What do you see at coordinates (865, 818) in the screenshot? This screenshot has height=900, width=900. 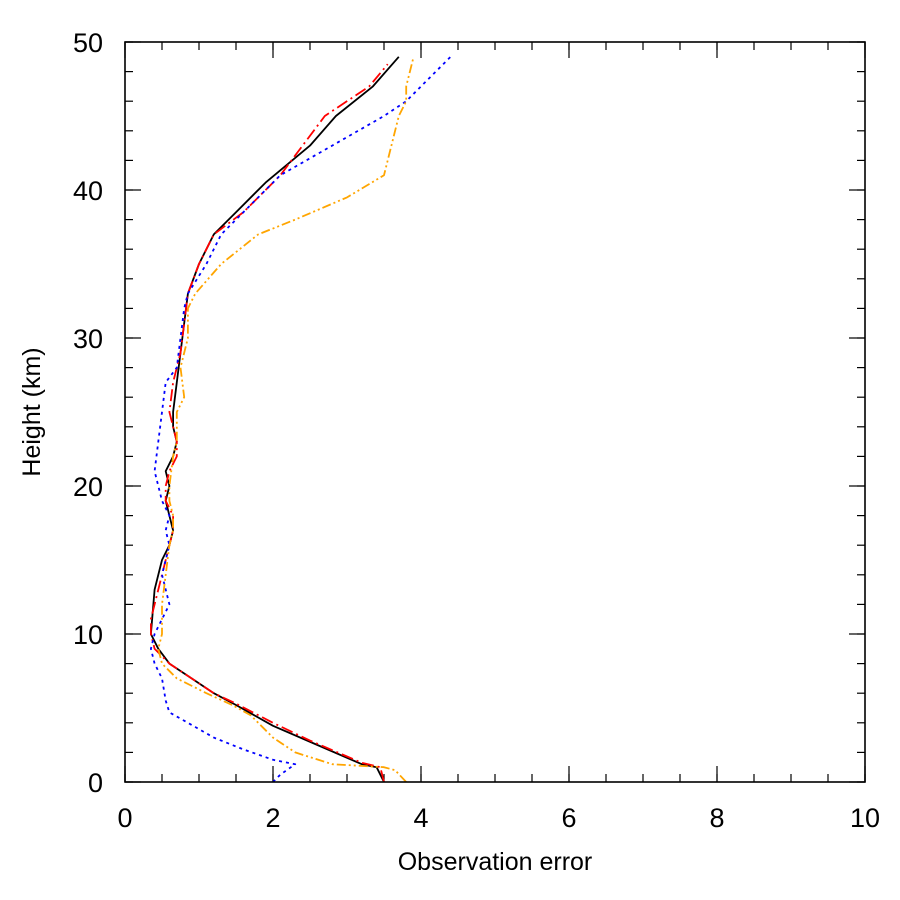 I see `x-tick-label: 10` at bounding box center [865, 818].